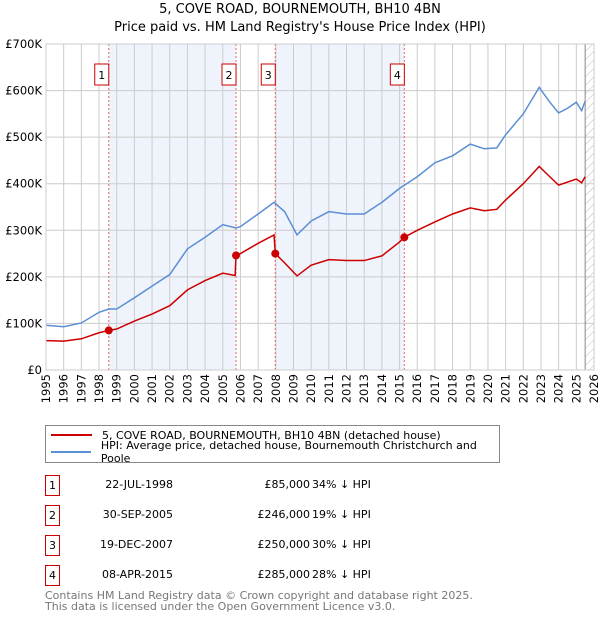 This screenshot has width=600, height=620. What do you see at coordinates (34, 370) in the screenshot?
I see `y-tick-label: £0` at bounding box center [34, 370].